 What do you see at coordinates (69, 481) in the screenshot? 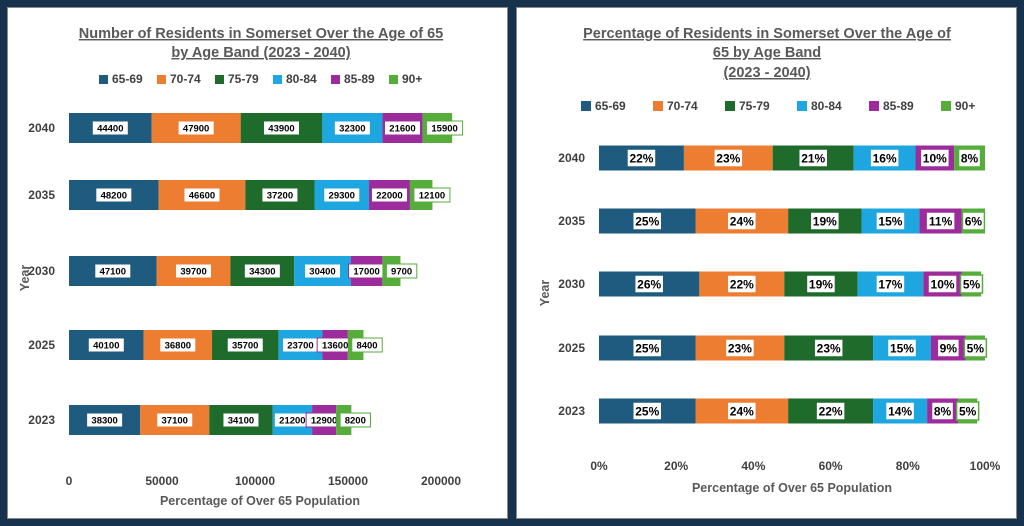
I see `x-tick-label: 0` at bounding box center [69, 481].